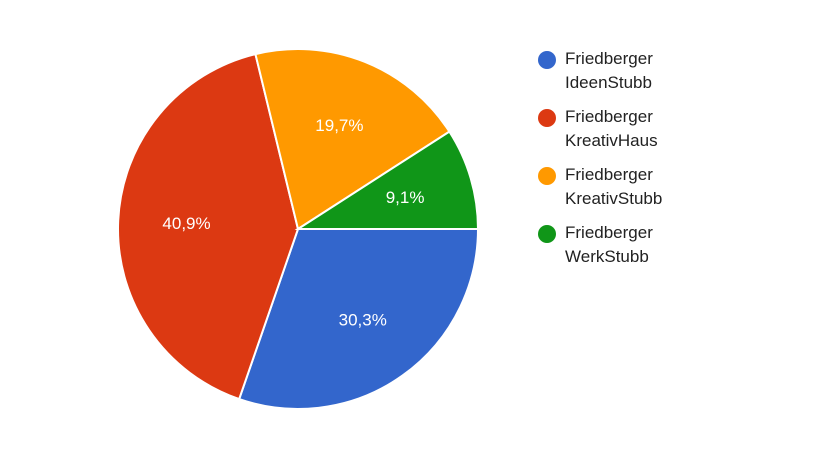  Describe the element at coordinates (613, 187) in the screenshot. I see `legend-label: Friedberger KreativStubb` at that location.